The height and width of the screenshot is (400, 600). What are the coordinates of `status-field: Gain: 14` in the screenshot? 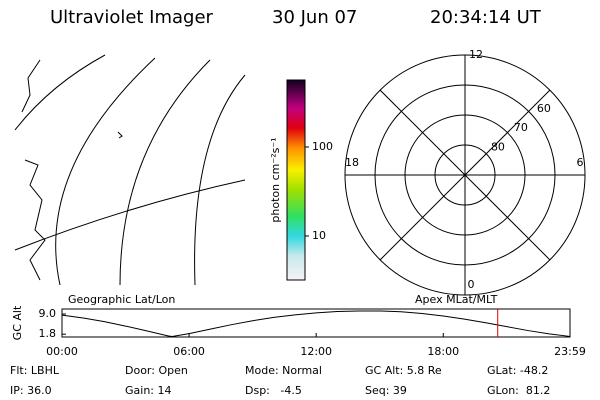 It's located at (148, 390).